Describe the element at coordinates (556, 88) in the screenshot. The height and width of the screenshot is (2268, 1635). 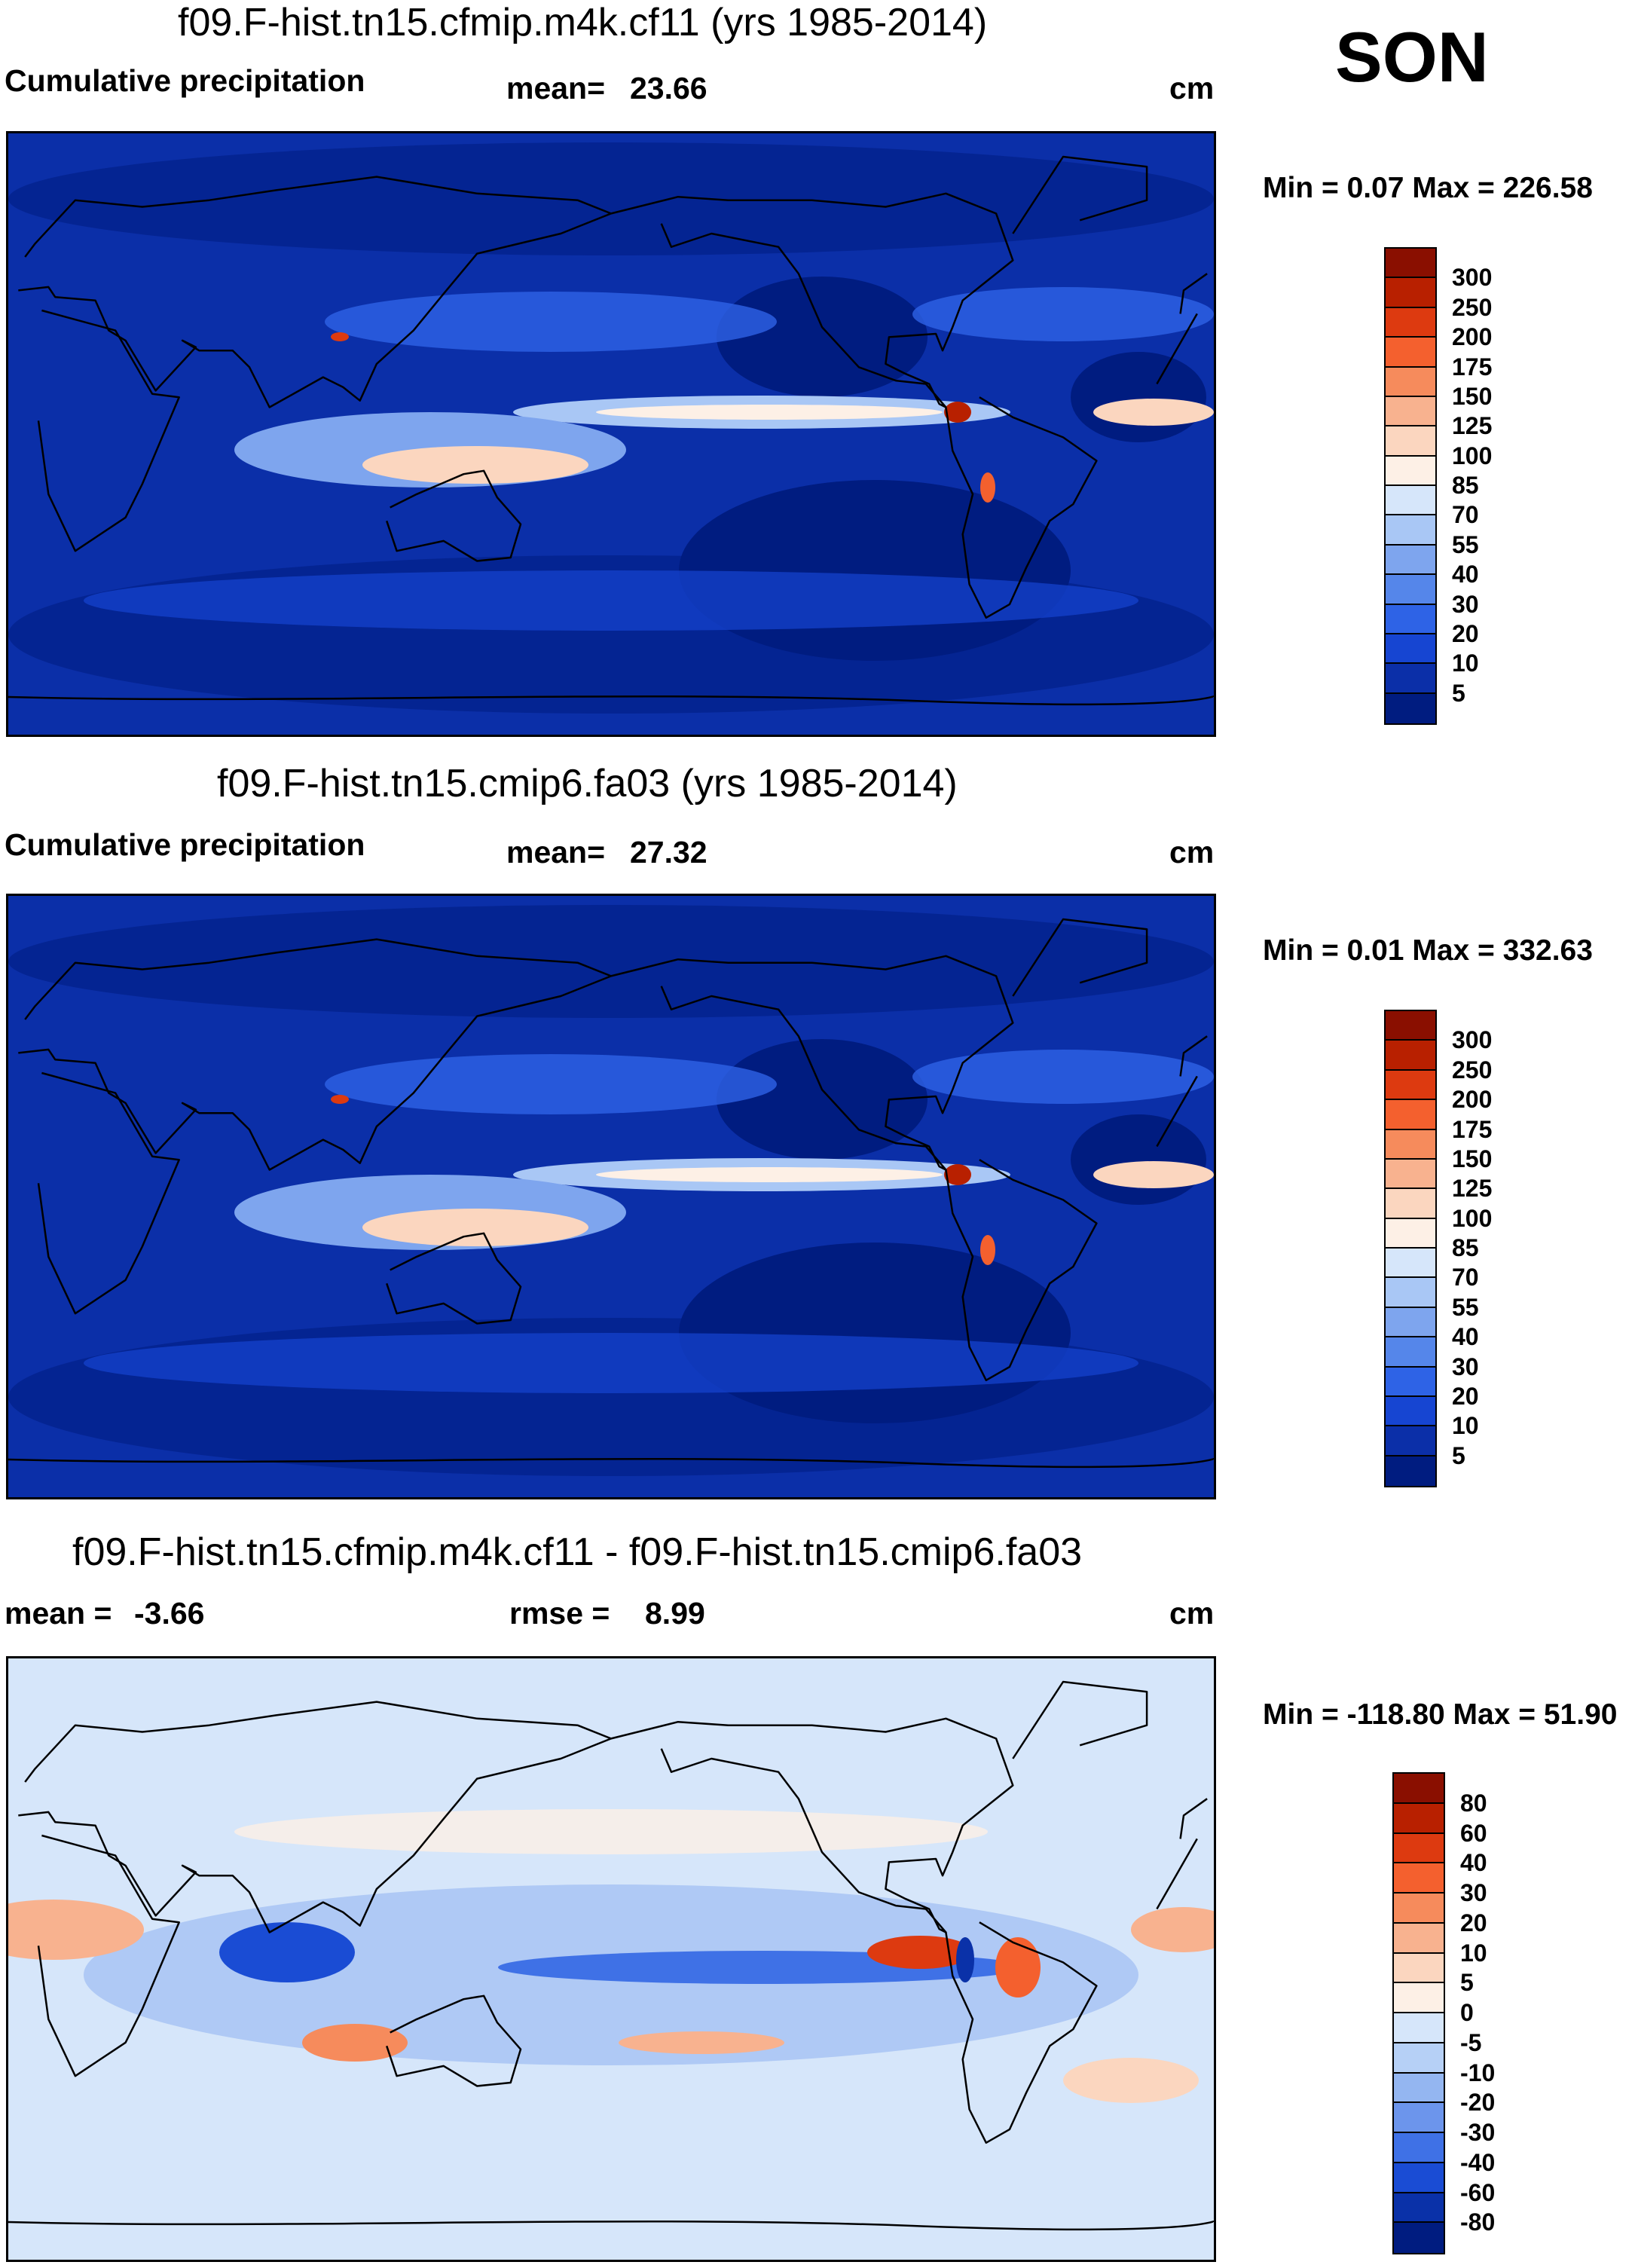
I see `panel-1-stat1-label: mean=` at that location.